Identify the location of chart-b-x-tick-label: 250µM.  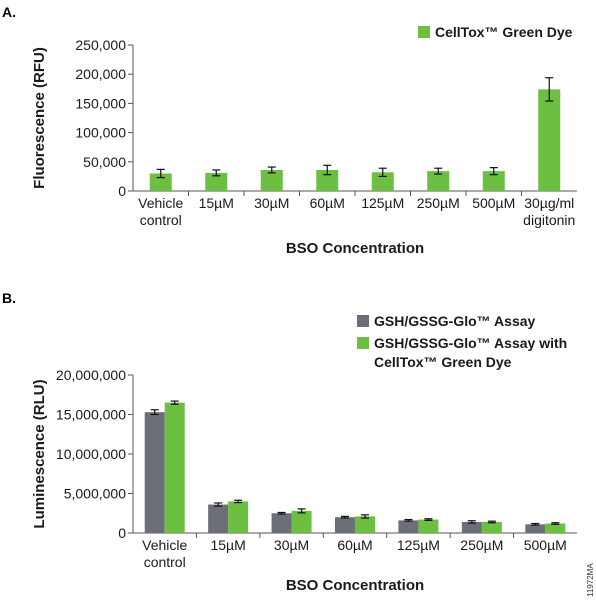
(481, 545).